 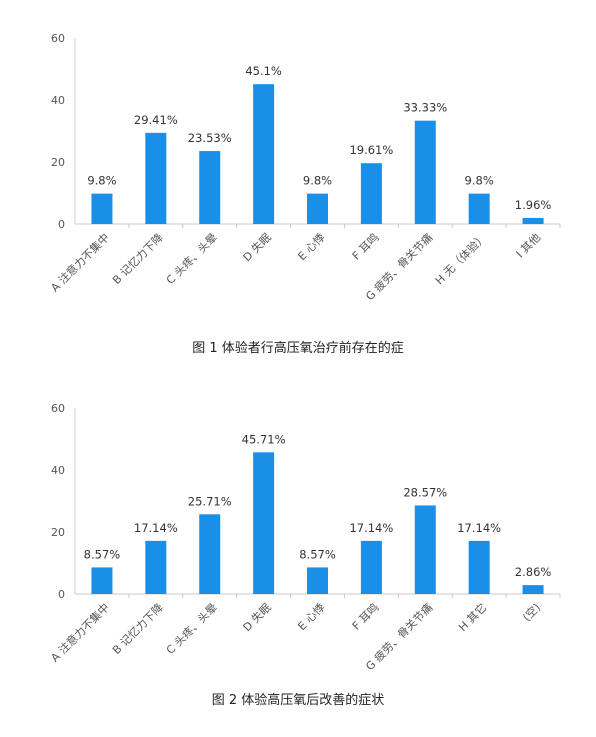 What do you see at coordinates (371, 150) in the screenshot?
I see `data-label: 19.61%` at bounding box center [371, 150].